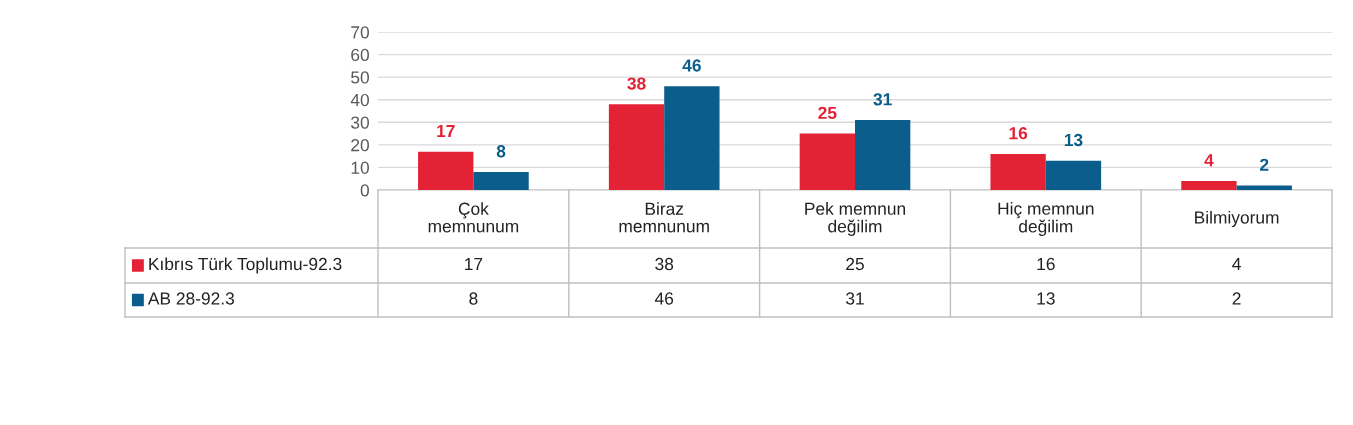 This screenshot has height=425, width=1353. Describe the element at coordinates (1236, 298) in the screenshot. I see `data-label: 2` at that location.